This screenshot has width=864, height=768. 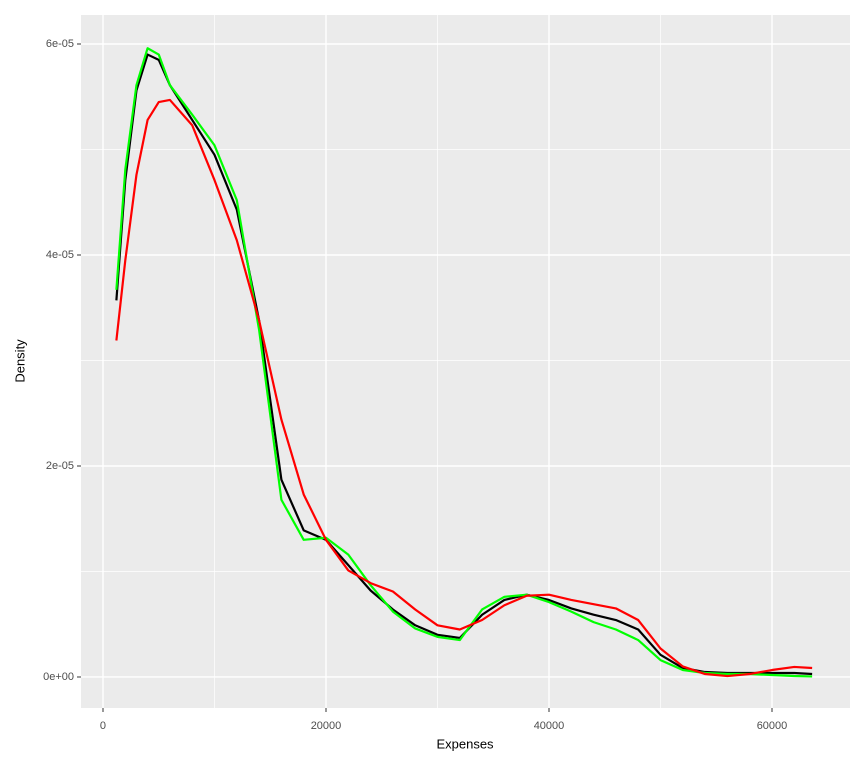 I want to click on y-tick-label: 0e+00, so click(x=58, y=677).